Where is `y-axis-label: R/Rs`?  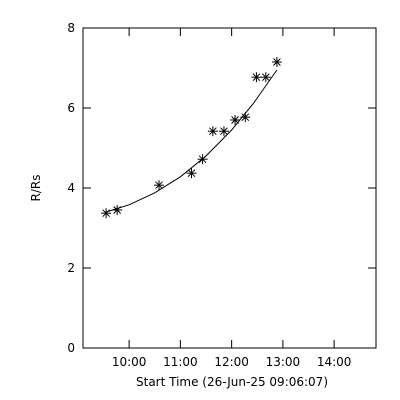
y-axis-label: R/Rs is located at coordinates (36, 188).